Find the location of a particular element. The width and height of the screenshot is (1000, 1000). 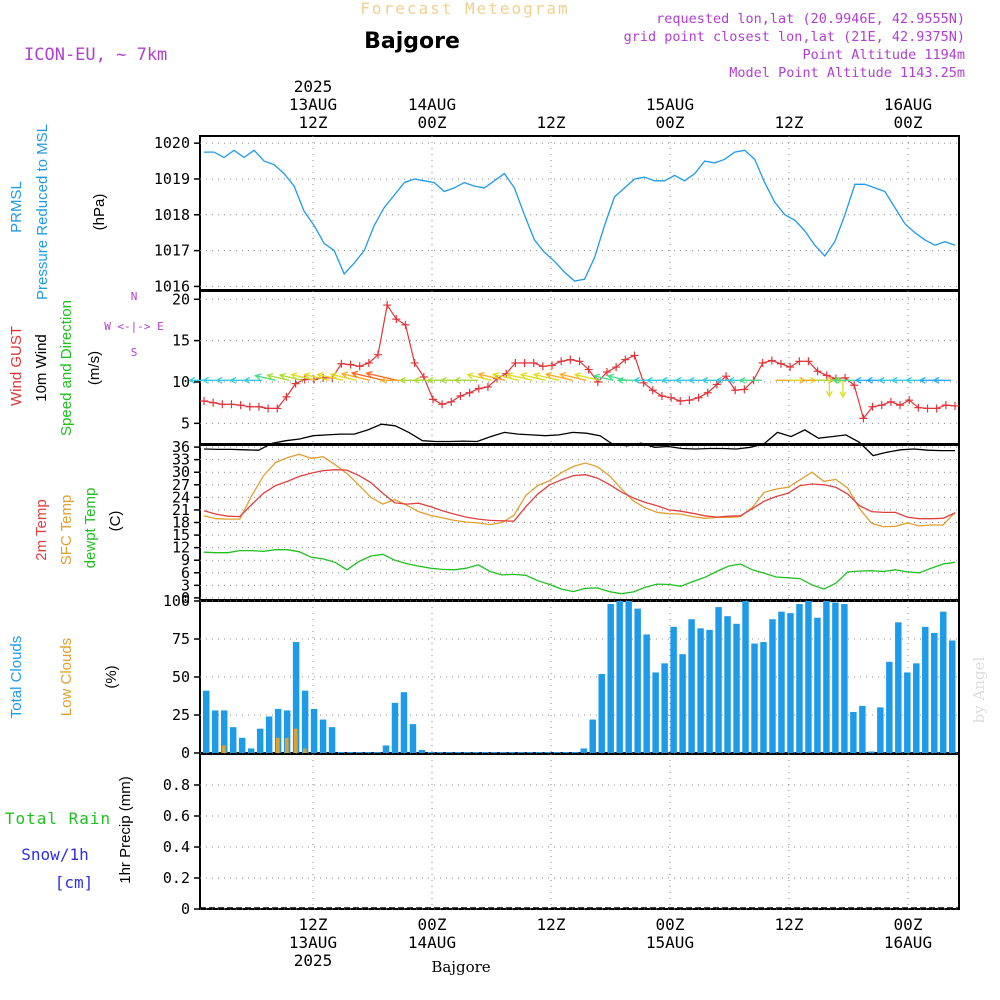

y-tick-label: 0.2 is located at coordinates (176, 878).